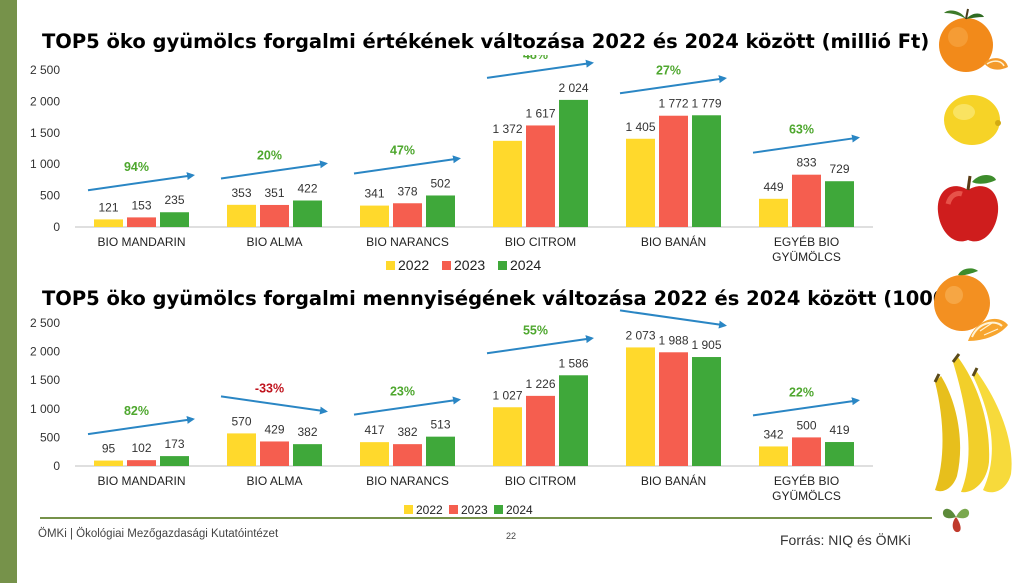 The width and height of the screenshot is (1024, 583). Describe the element at coordinates (573, 88) in the screenshot. I see `data-label: 2 024` at that location.